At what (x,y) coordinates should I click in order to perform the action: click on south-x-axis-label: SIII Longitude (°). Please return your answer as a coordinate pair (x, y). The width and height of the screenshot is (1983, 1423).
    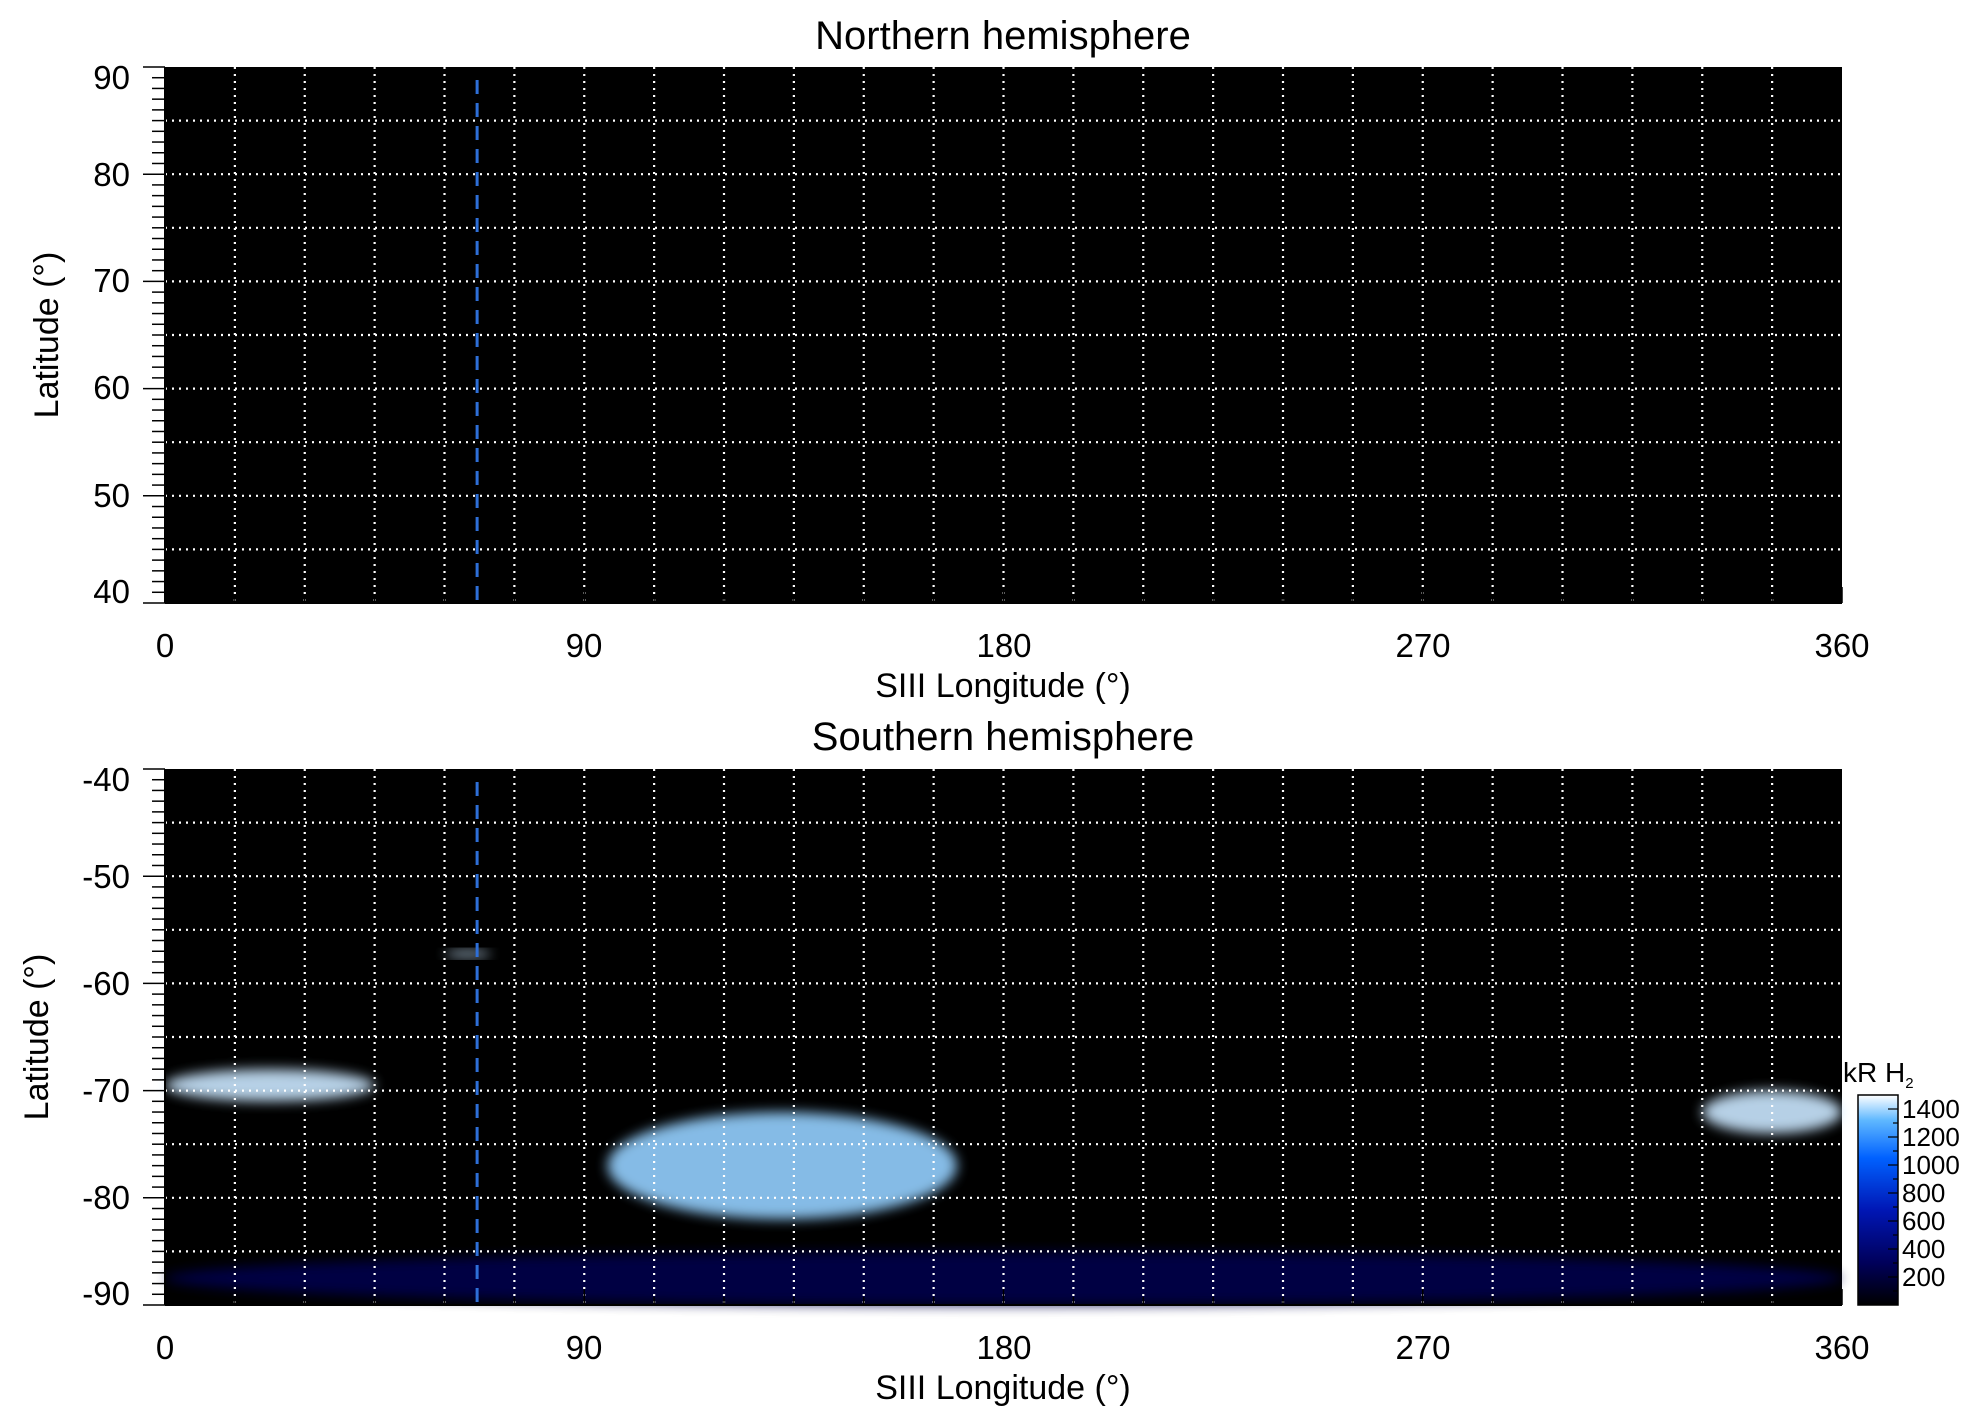
    Looking at the image, I should click on (1003, 1388).